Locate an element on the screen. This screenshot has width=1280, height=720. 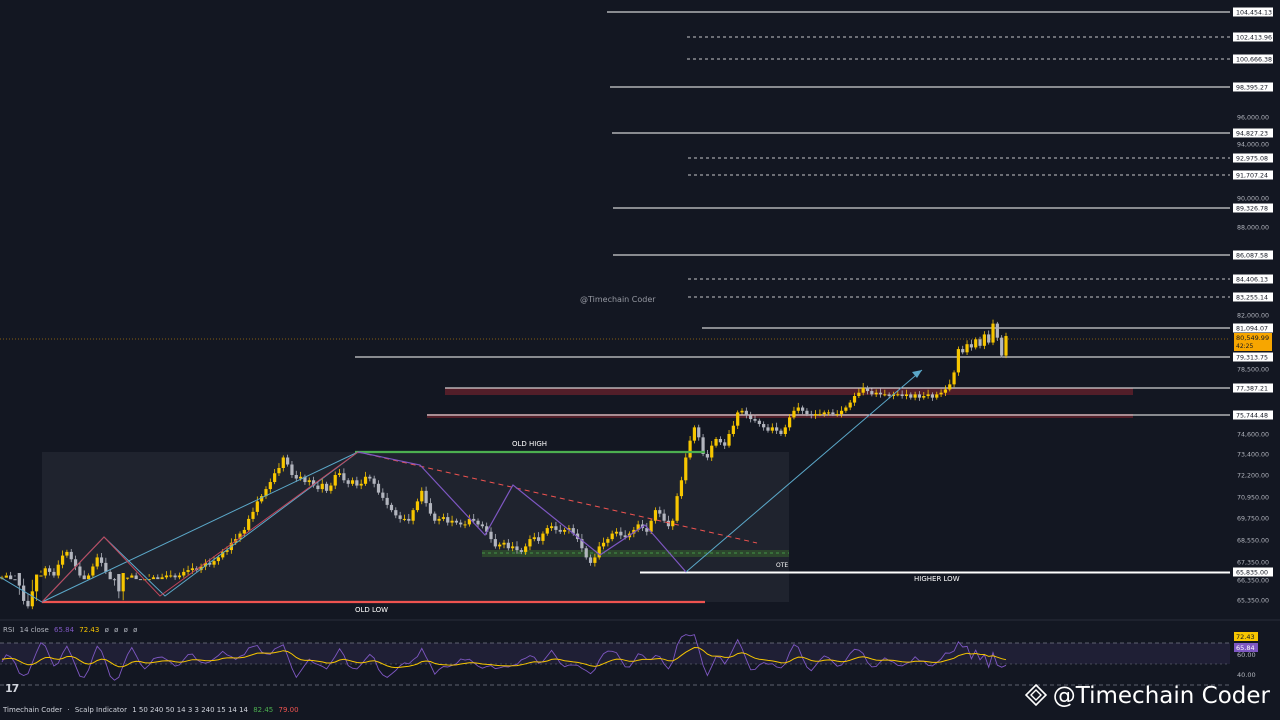
price-tick-label: 66,350.00 is located at coordinates (1253, 580).